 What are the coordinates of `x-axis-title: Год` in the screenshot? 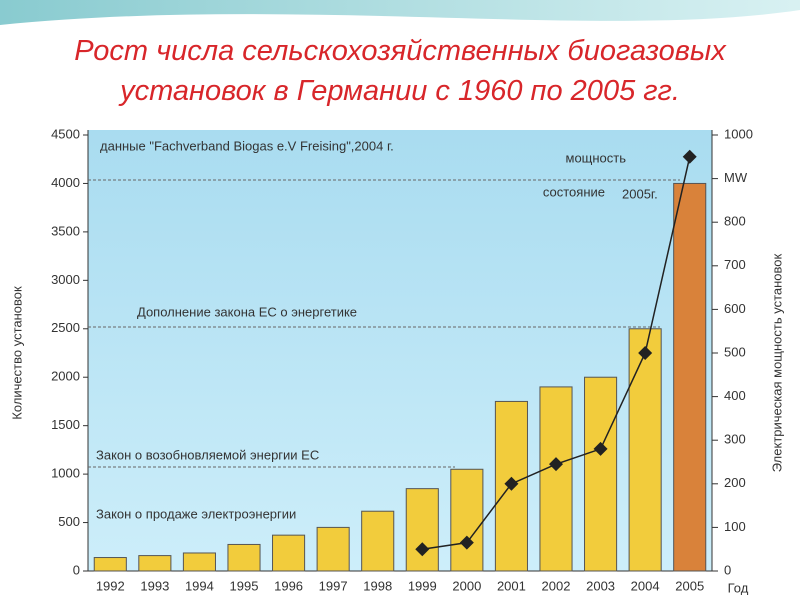 It's located at (738, 587).